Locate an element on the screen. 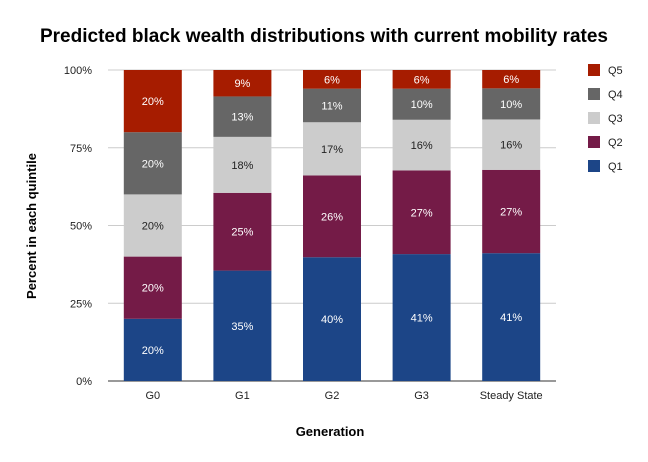 This screenshot has height=462, width=648. x-tick-label: G2 is located at coordinates (332, 396).